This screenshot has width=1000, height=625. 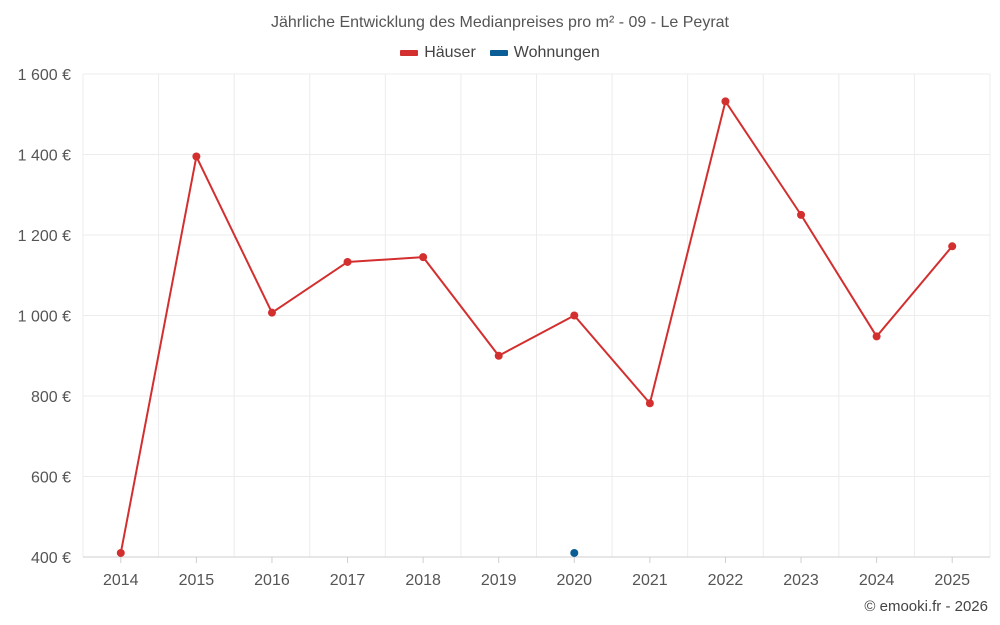 What do you see at coordinates (423, 580) in the screenshot?
I see `x-tick-label: 2018` at bounding box center [423, 580].